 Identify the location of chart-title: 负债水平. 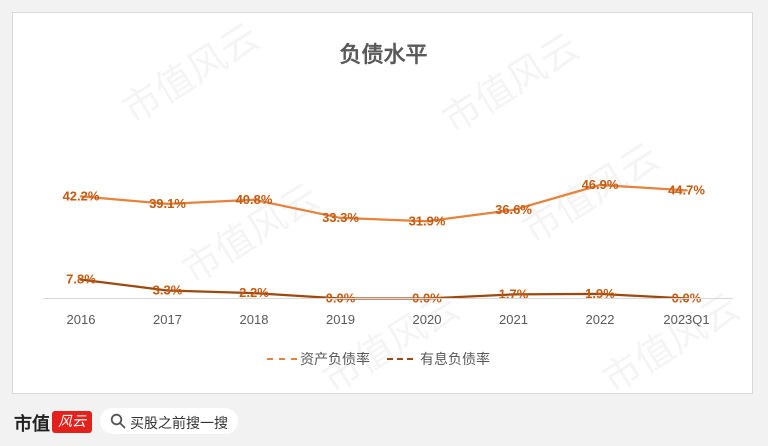
(383, 55).